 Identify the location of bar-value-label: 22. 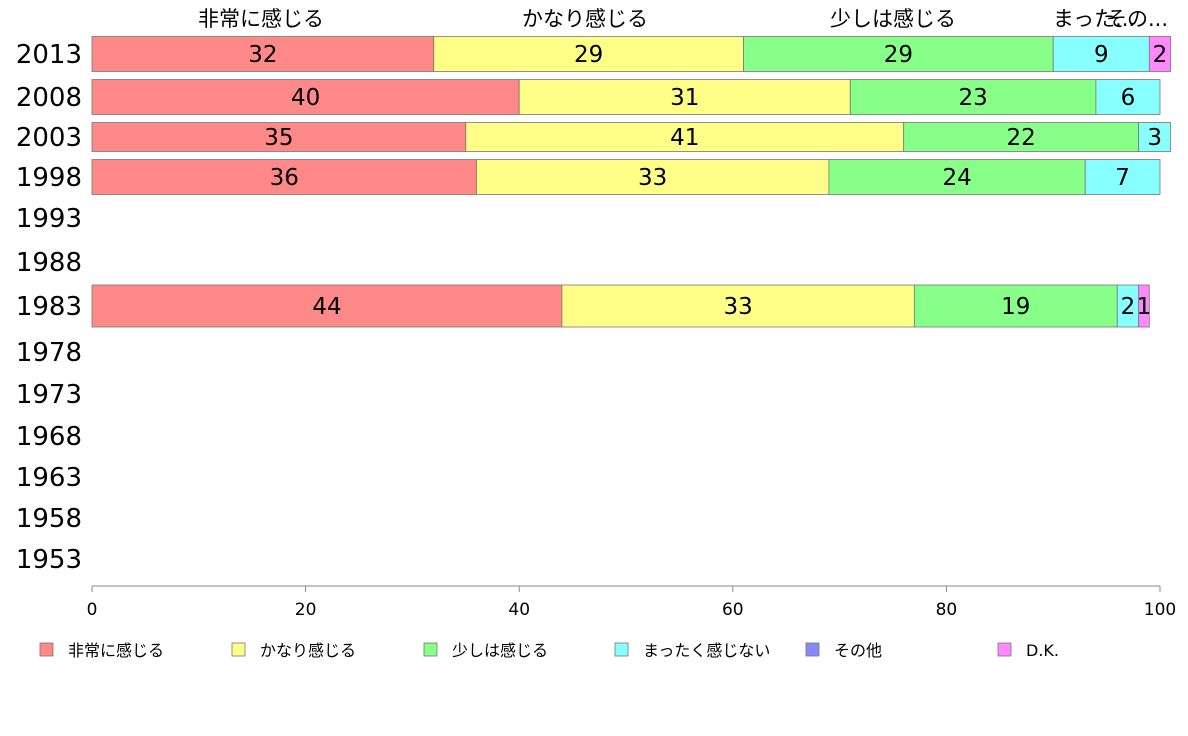
(1021, 138).